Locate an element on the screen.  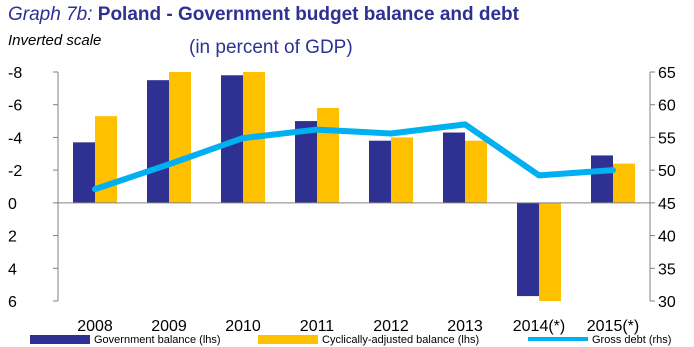
category-label: 2008 is located at coordinates (95, 326).